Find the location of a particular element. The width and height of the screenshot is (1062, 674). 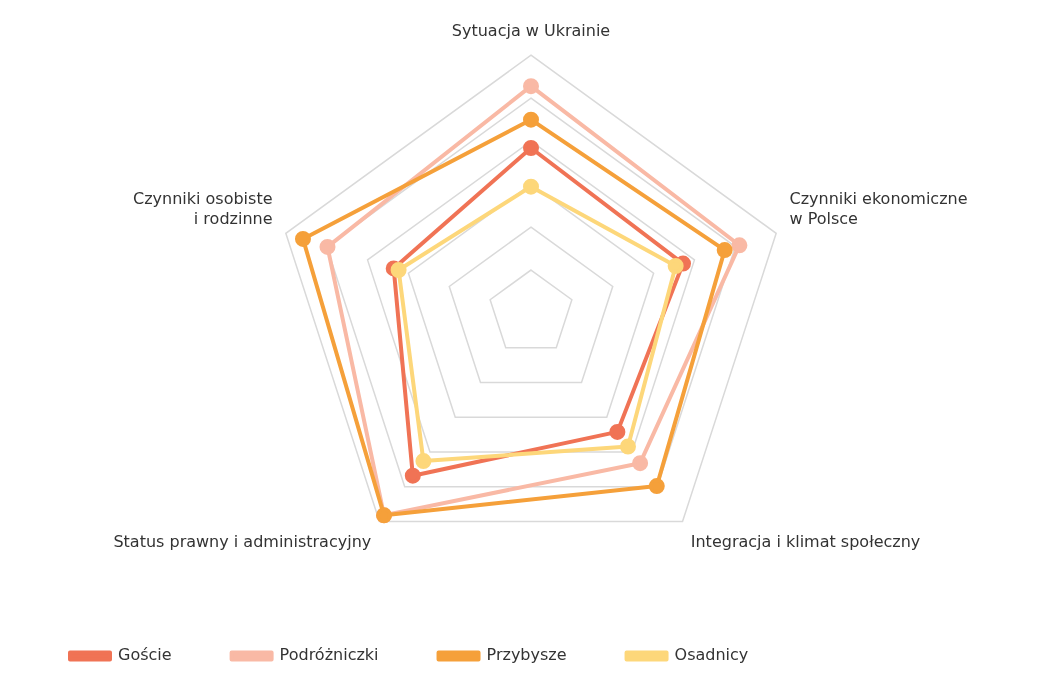

legend-label: Podróżniczki is located at coordinates (329, 655).